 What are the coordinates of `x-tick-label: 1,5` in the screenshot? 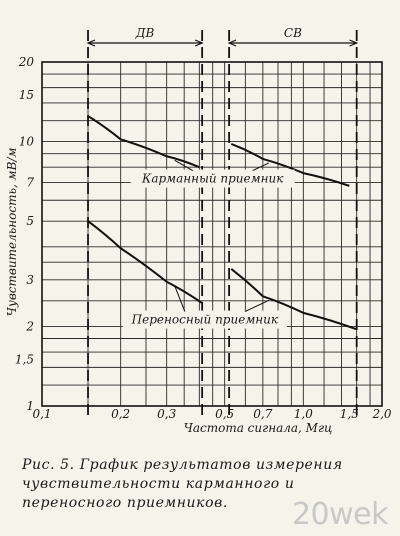 It's located at (349, 414).